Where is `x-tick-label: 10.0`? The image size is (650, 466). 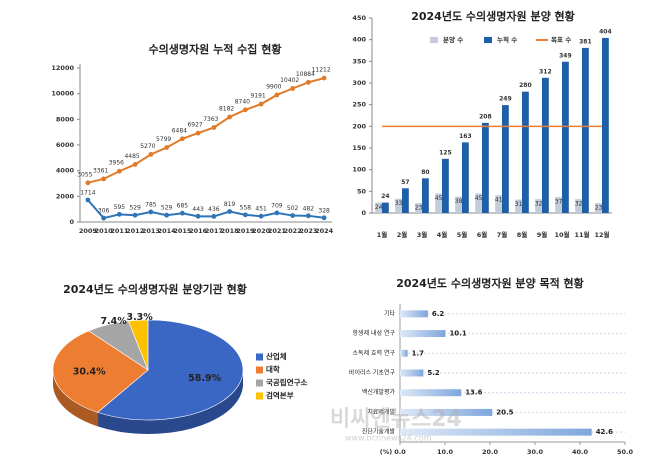
x-tick-label: 10.0 is located at coordinates (445, 452).